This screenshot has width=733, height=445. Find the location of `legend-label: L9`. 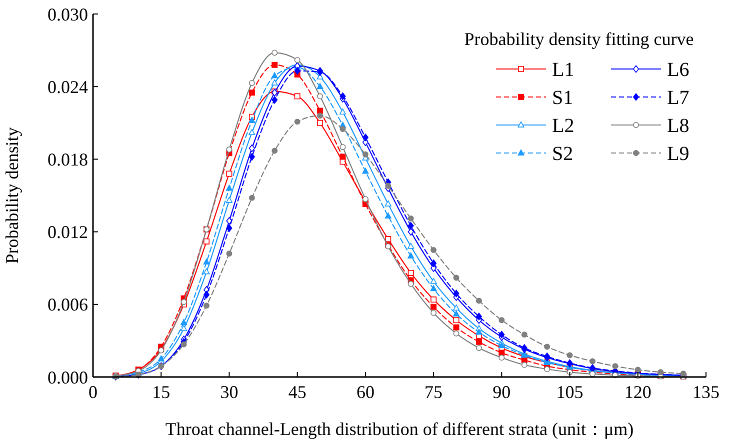

legend-label: L9 is located at coordinates (678, 154).